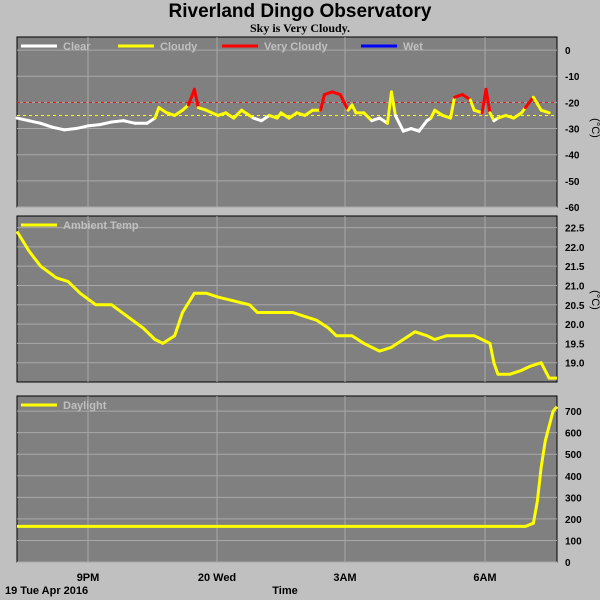  I want to click on legend-entry: Ambient Temp, so click(101, 226).